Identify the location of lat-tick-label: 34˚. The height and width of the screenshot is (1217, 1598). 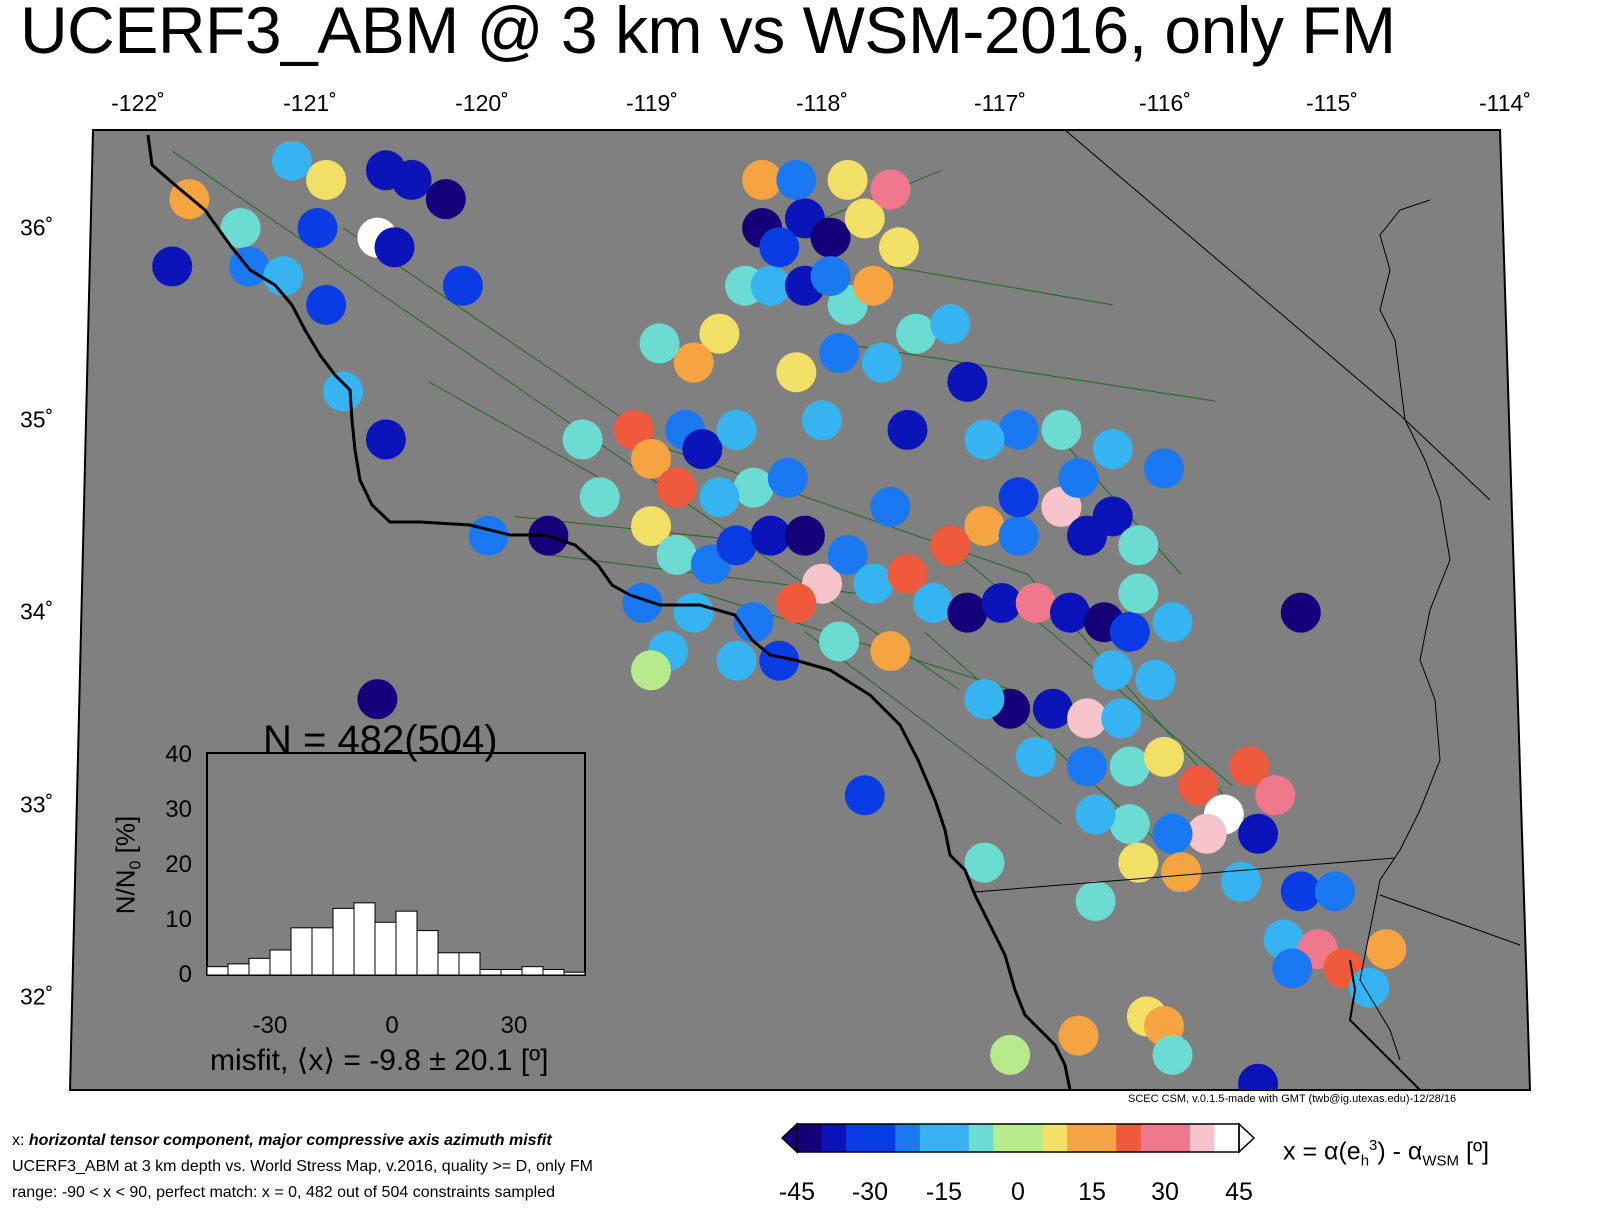
(37, 611).